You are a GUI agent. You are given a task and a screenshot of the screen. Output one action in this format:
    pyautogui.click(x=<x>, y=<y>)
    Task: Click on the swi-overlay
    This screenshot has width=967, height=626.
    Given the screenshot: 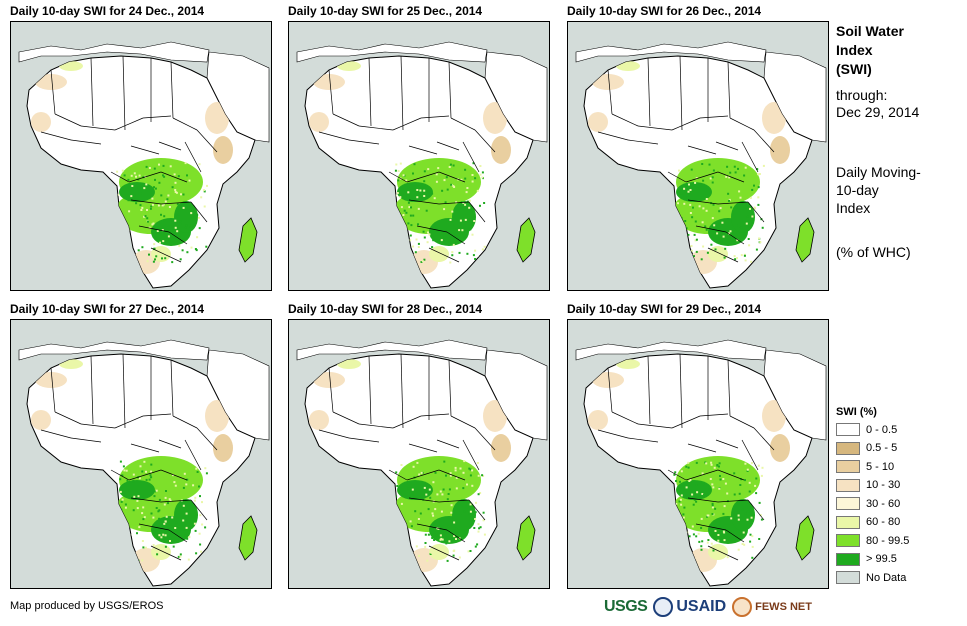 What is the action you would take?
    pyautogui.click(x=689, y=167)
    